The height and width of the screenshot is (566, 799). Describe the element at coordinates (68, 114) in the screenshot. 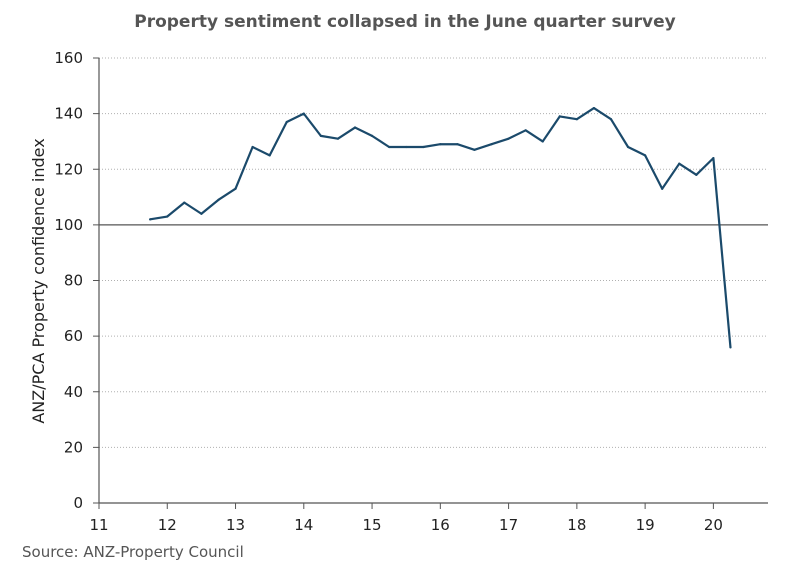

I see `y-tick-label: 140` at that location.